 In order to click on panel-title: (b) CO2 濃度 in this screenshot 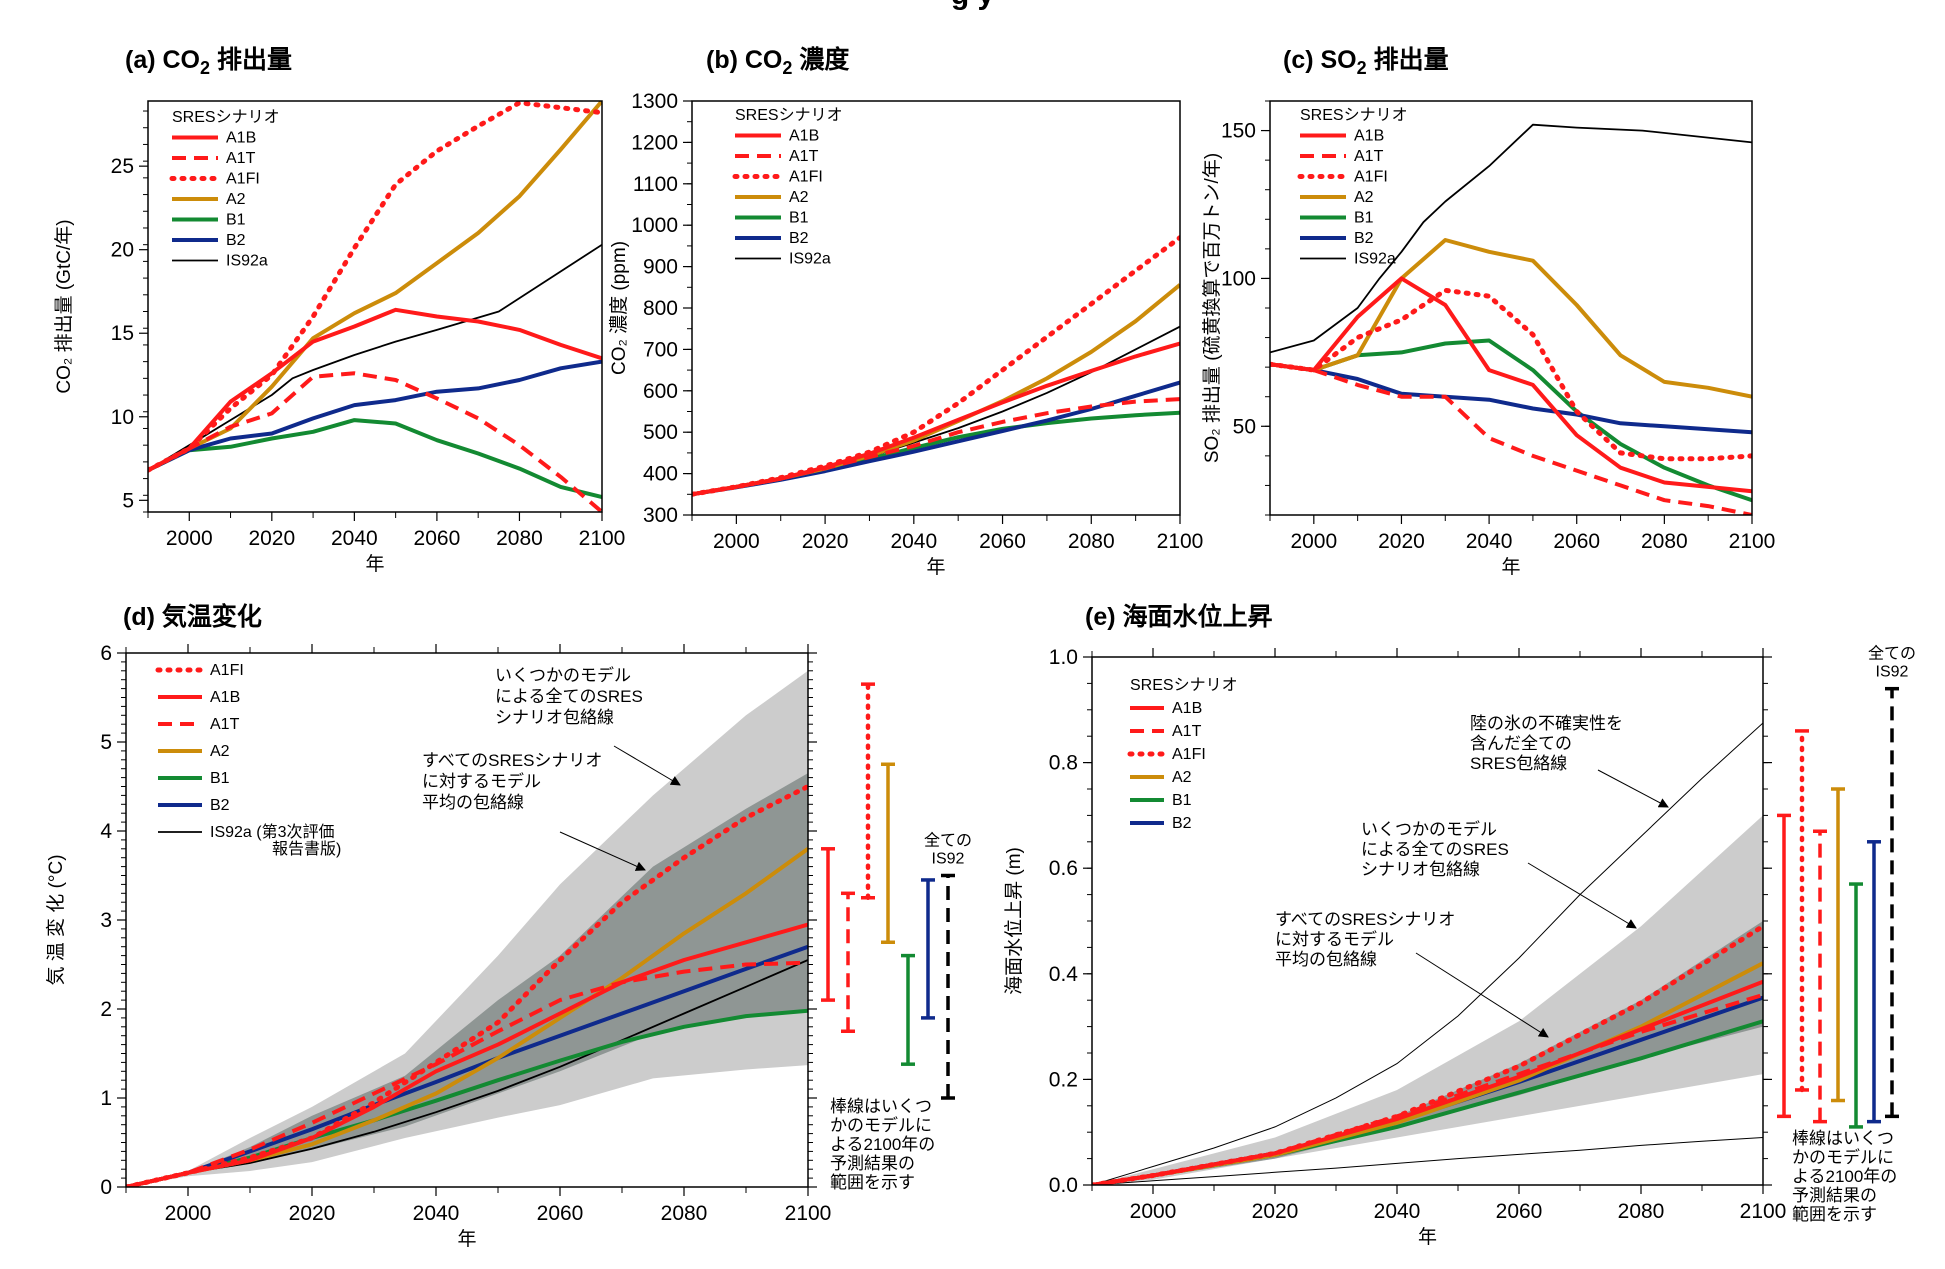, I will do `click(777, 61)`.